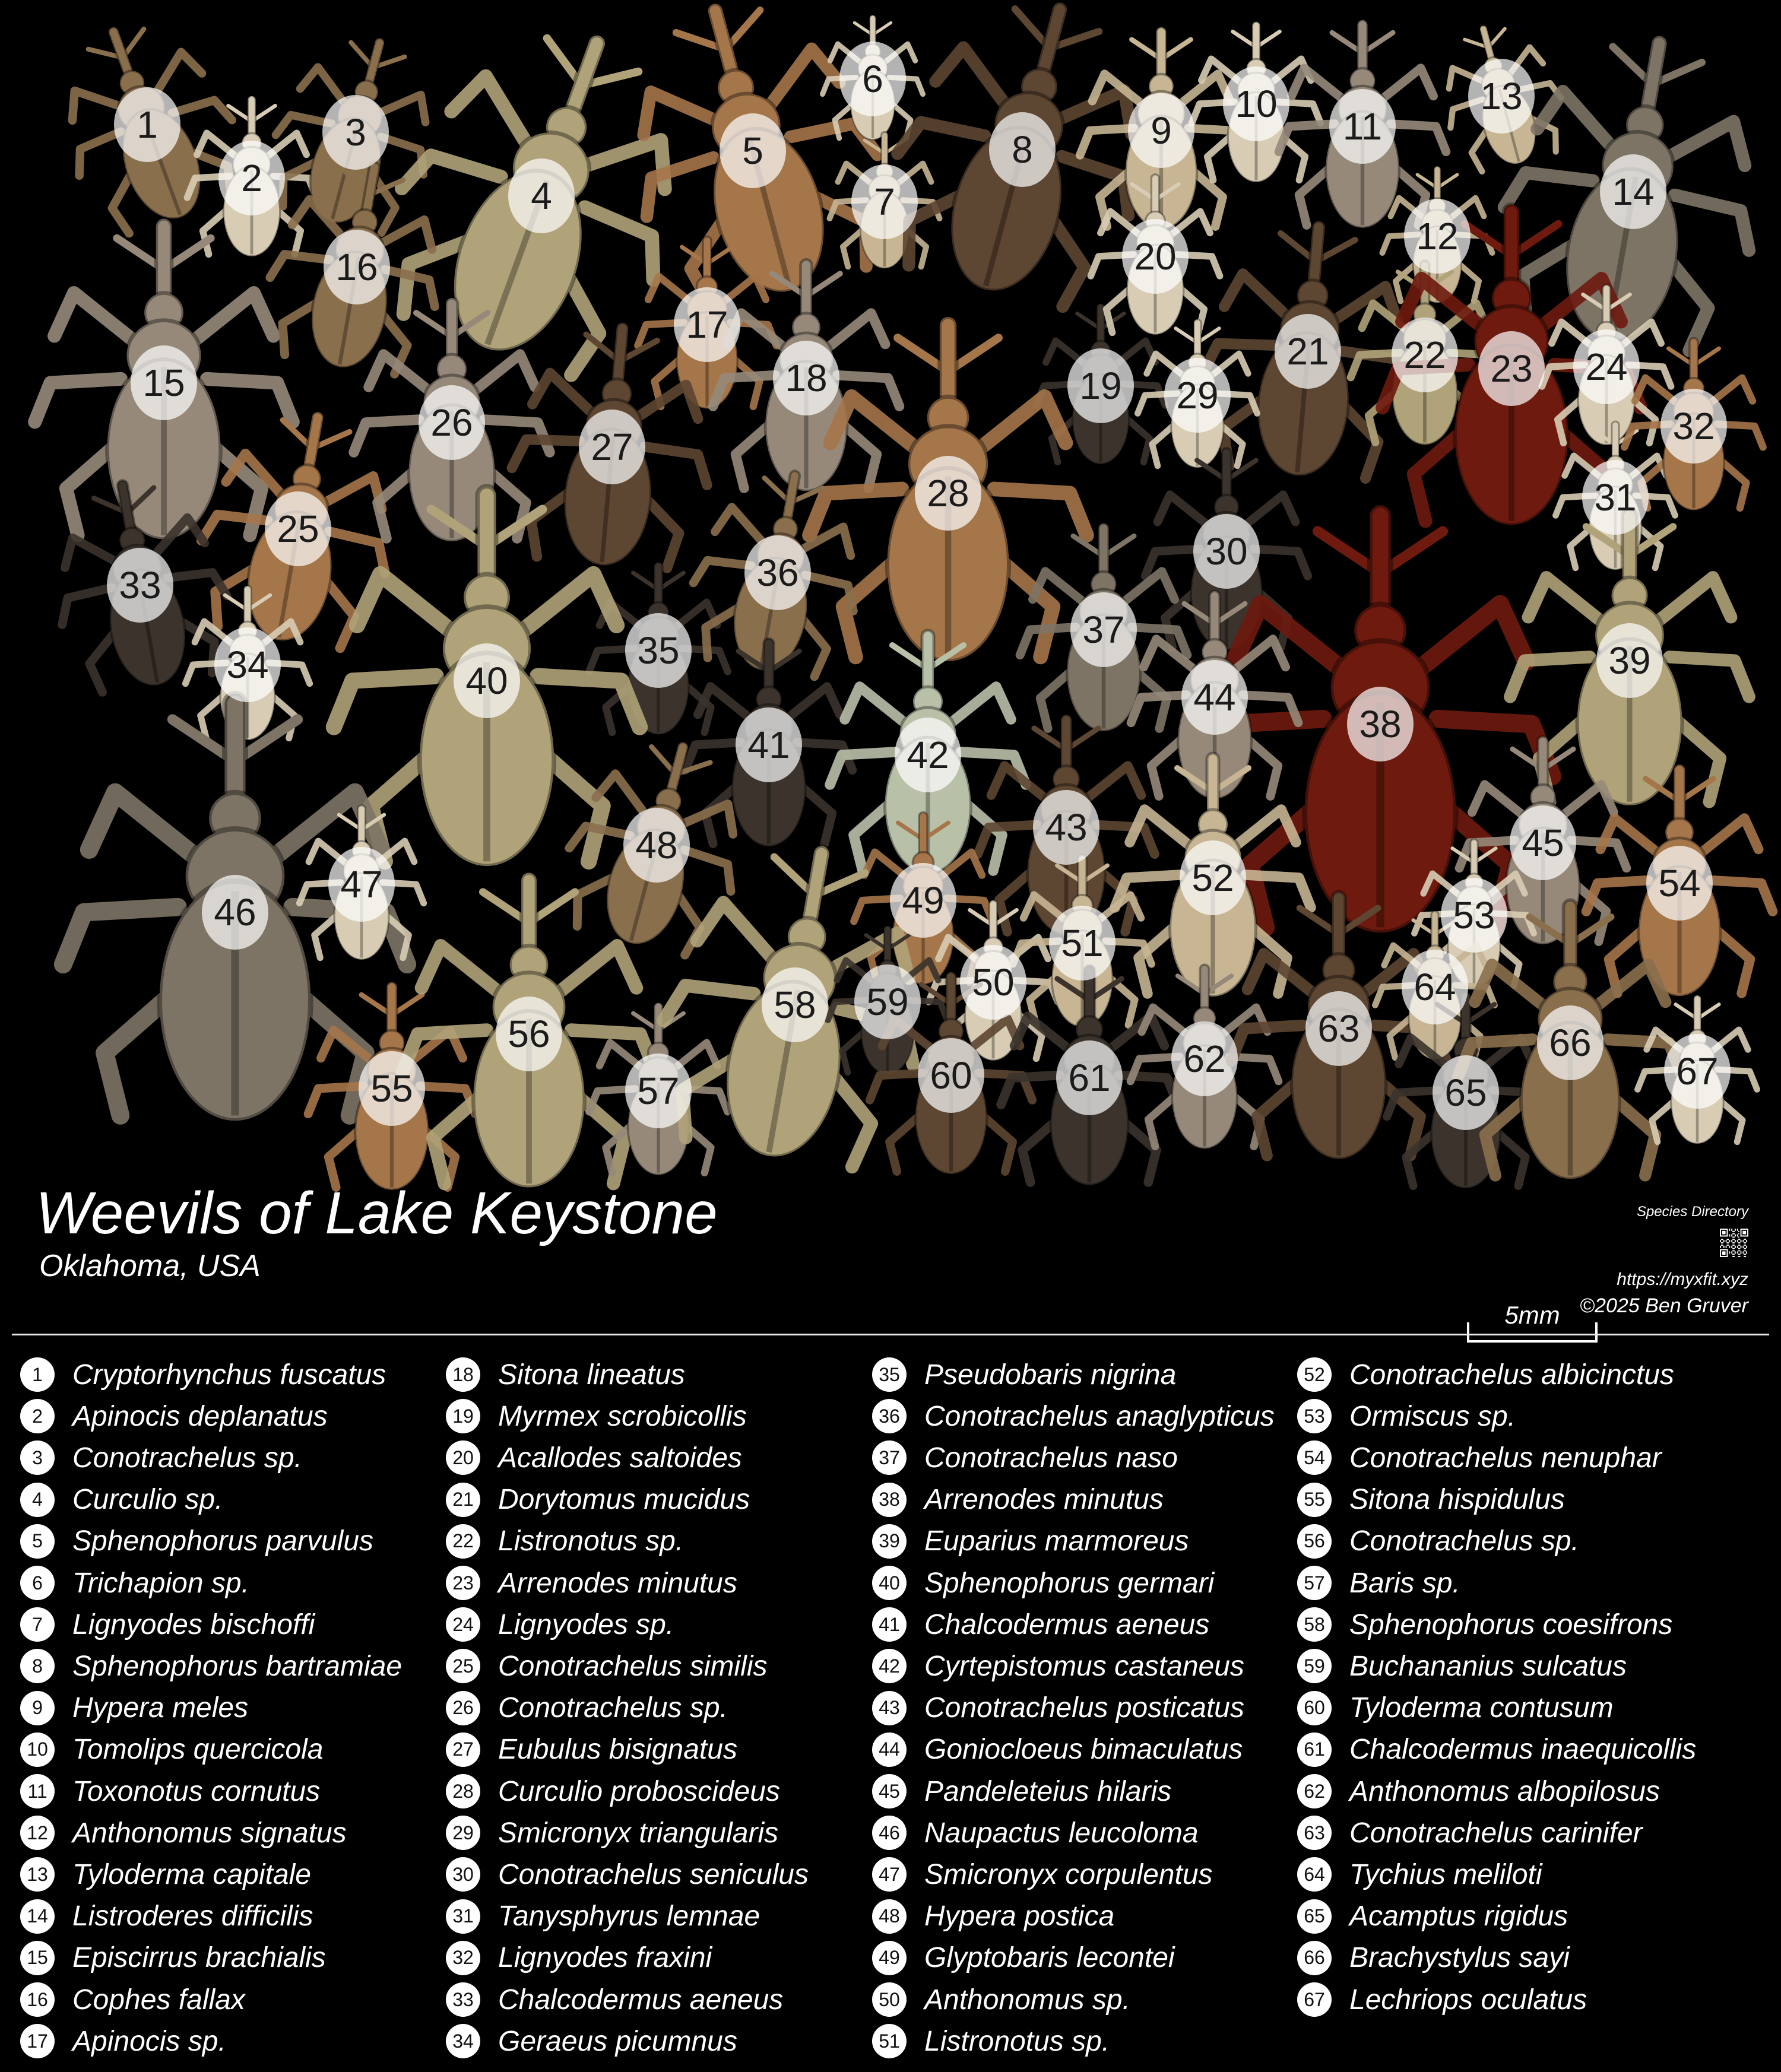 This screenshot has width=1781, height=2072. What do you see at coordinates (586, 1624) in the screenshot?
I see `species-name: Lignyodes sp.` at bounding box center [586, 1624].